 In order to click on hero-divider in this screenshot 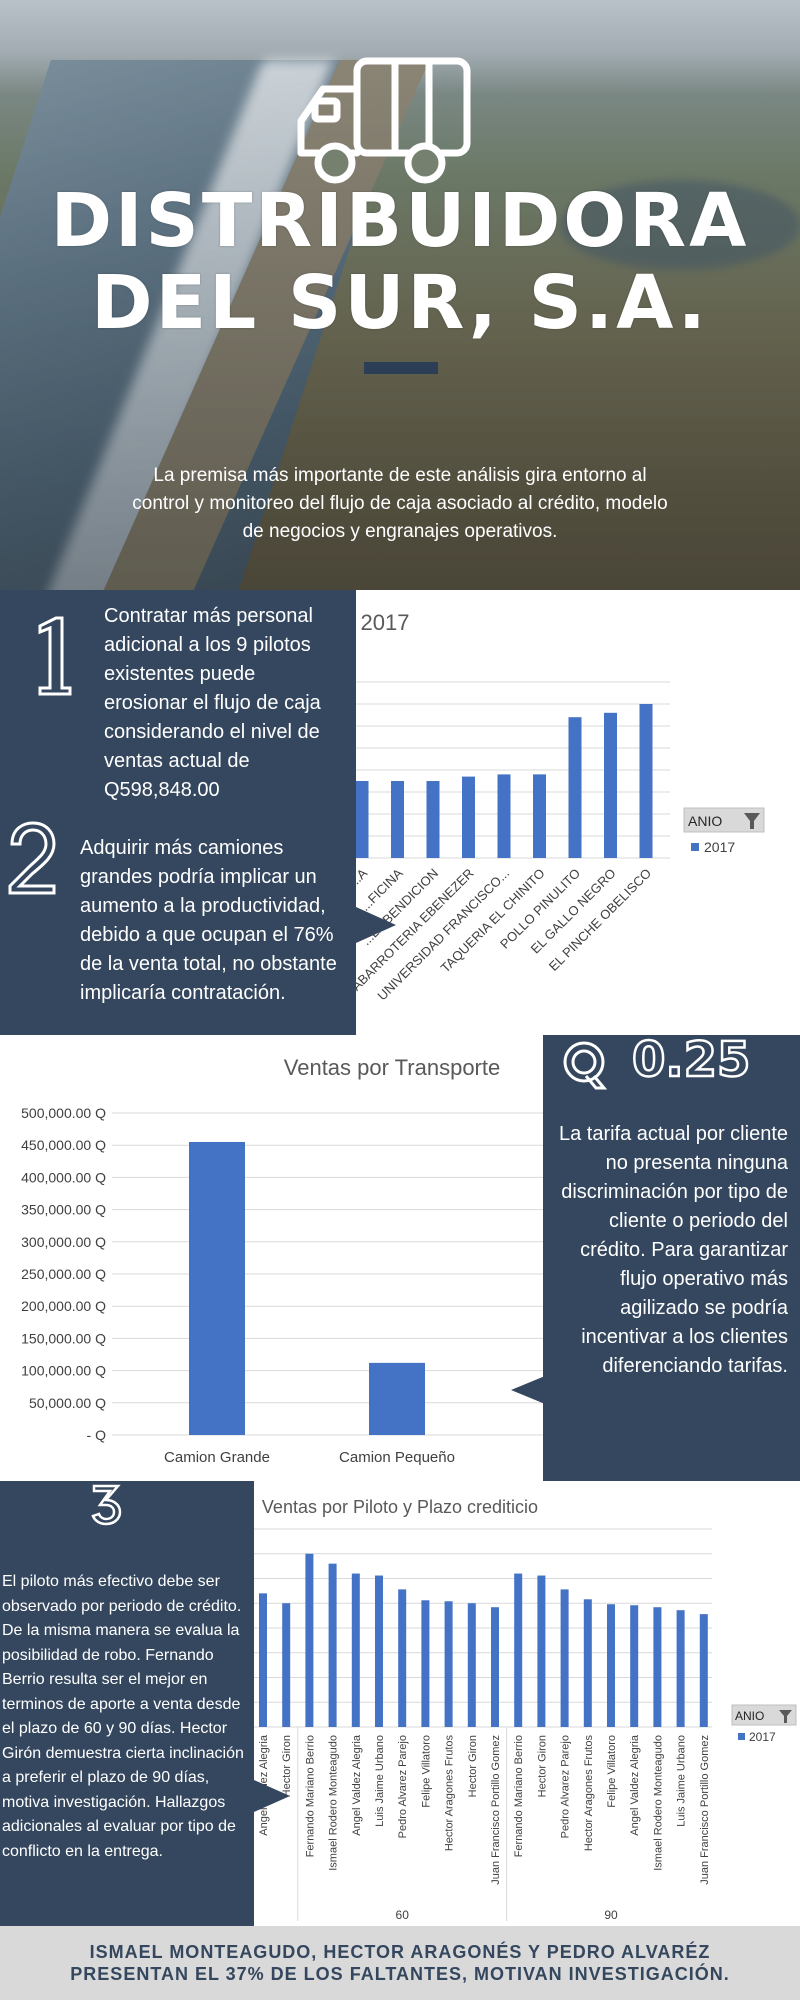, I will do `click(401, 368)`.